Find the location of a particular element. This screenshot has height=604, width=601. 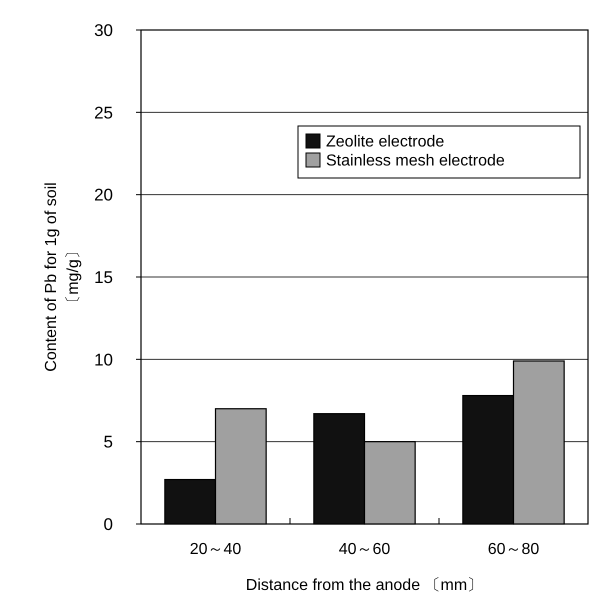

legend-label: Stainless mesh electrode is located at coordinates (415, 161).